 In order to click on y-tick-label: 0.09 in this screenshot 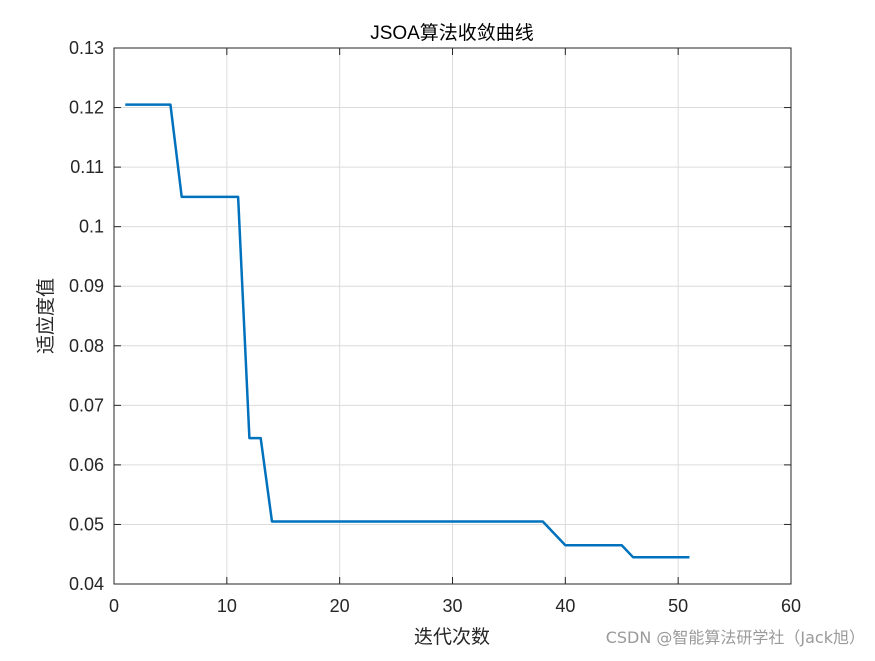, I will do `click(86, 286)`.